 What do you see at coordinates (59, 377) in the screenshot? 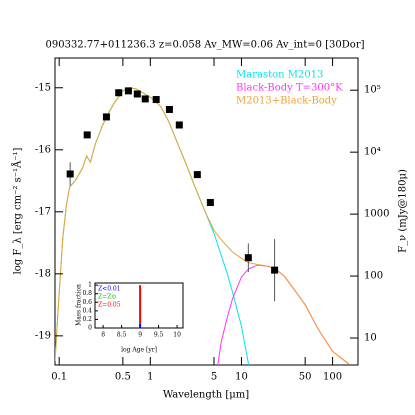
I see `x-tick-label: 0.1` at bounding box center [59, 377].